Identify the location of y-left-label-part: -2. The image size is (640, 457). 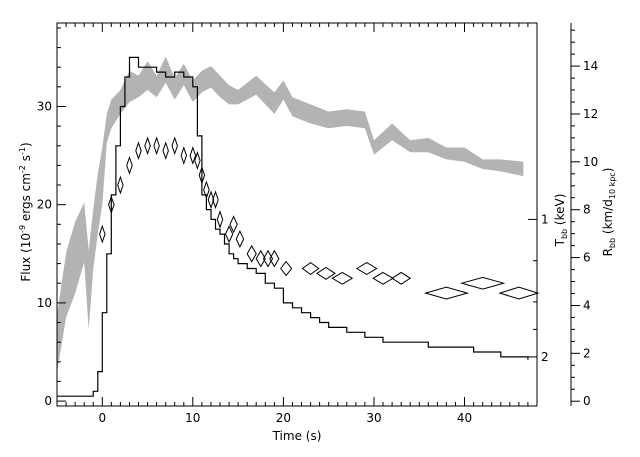
(22, 169).